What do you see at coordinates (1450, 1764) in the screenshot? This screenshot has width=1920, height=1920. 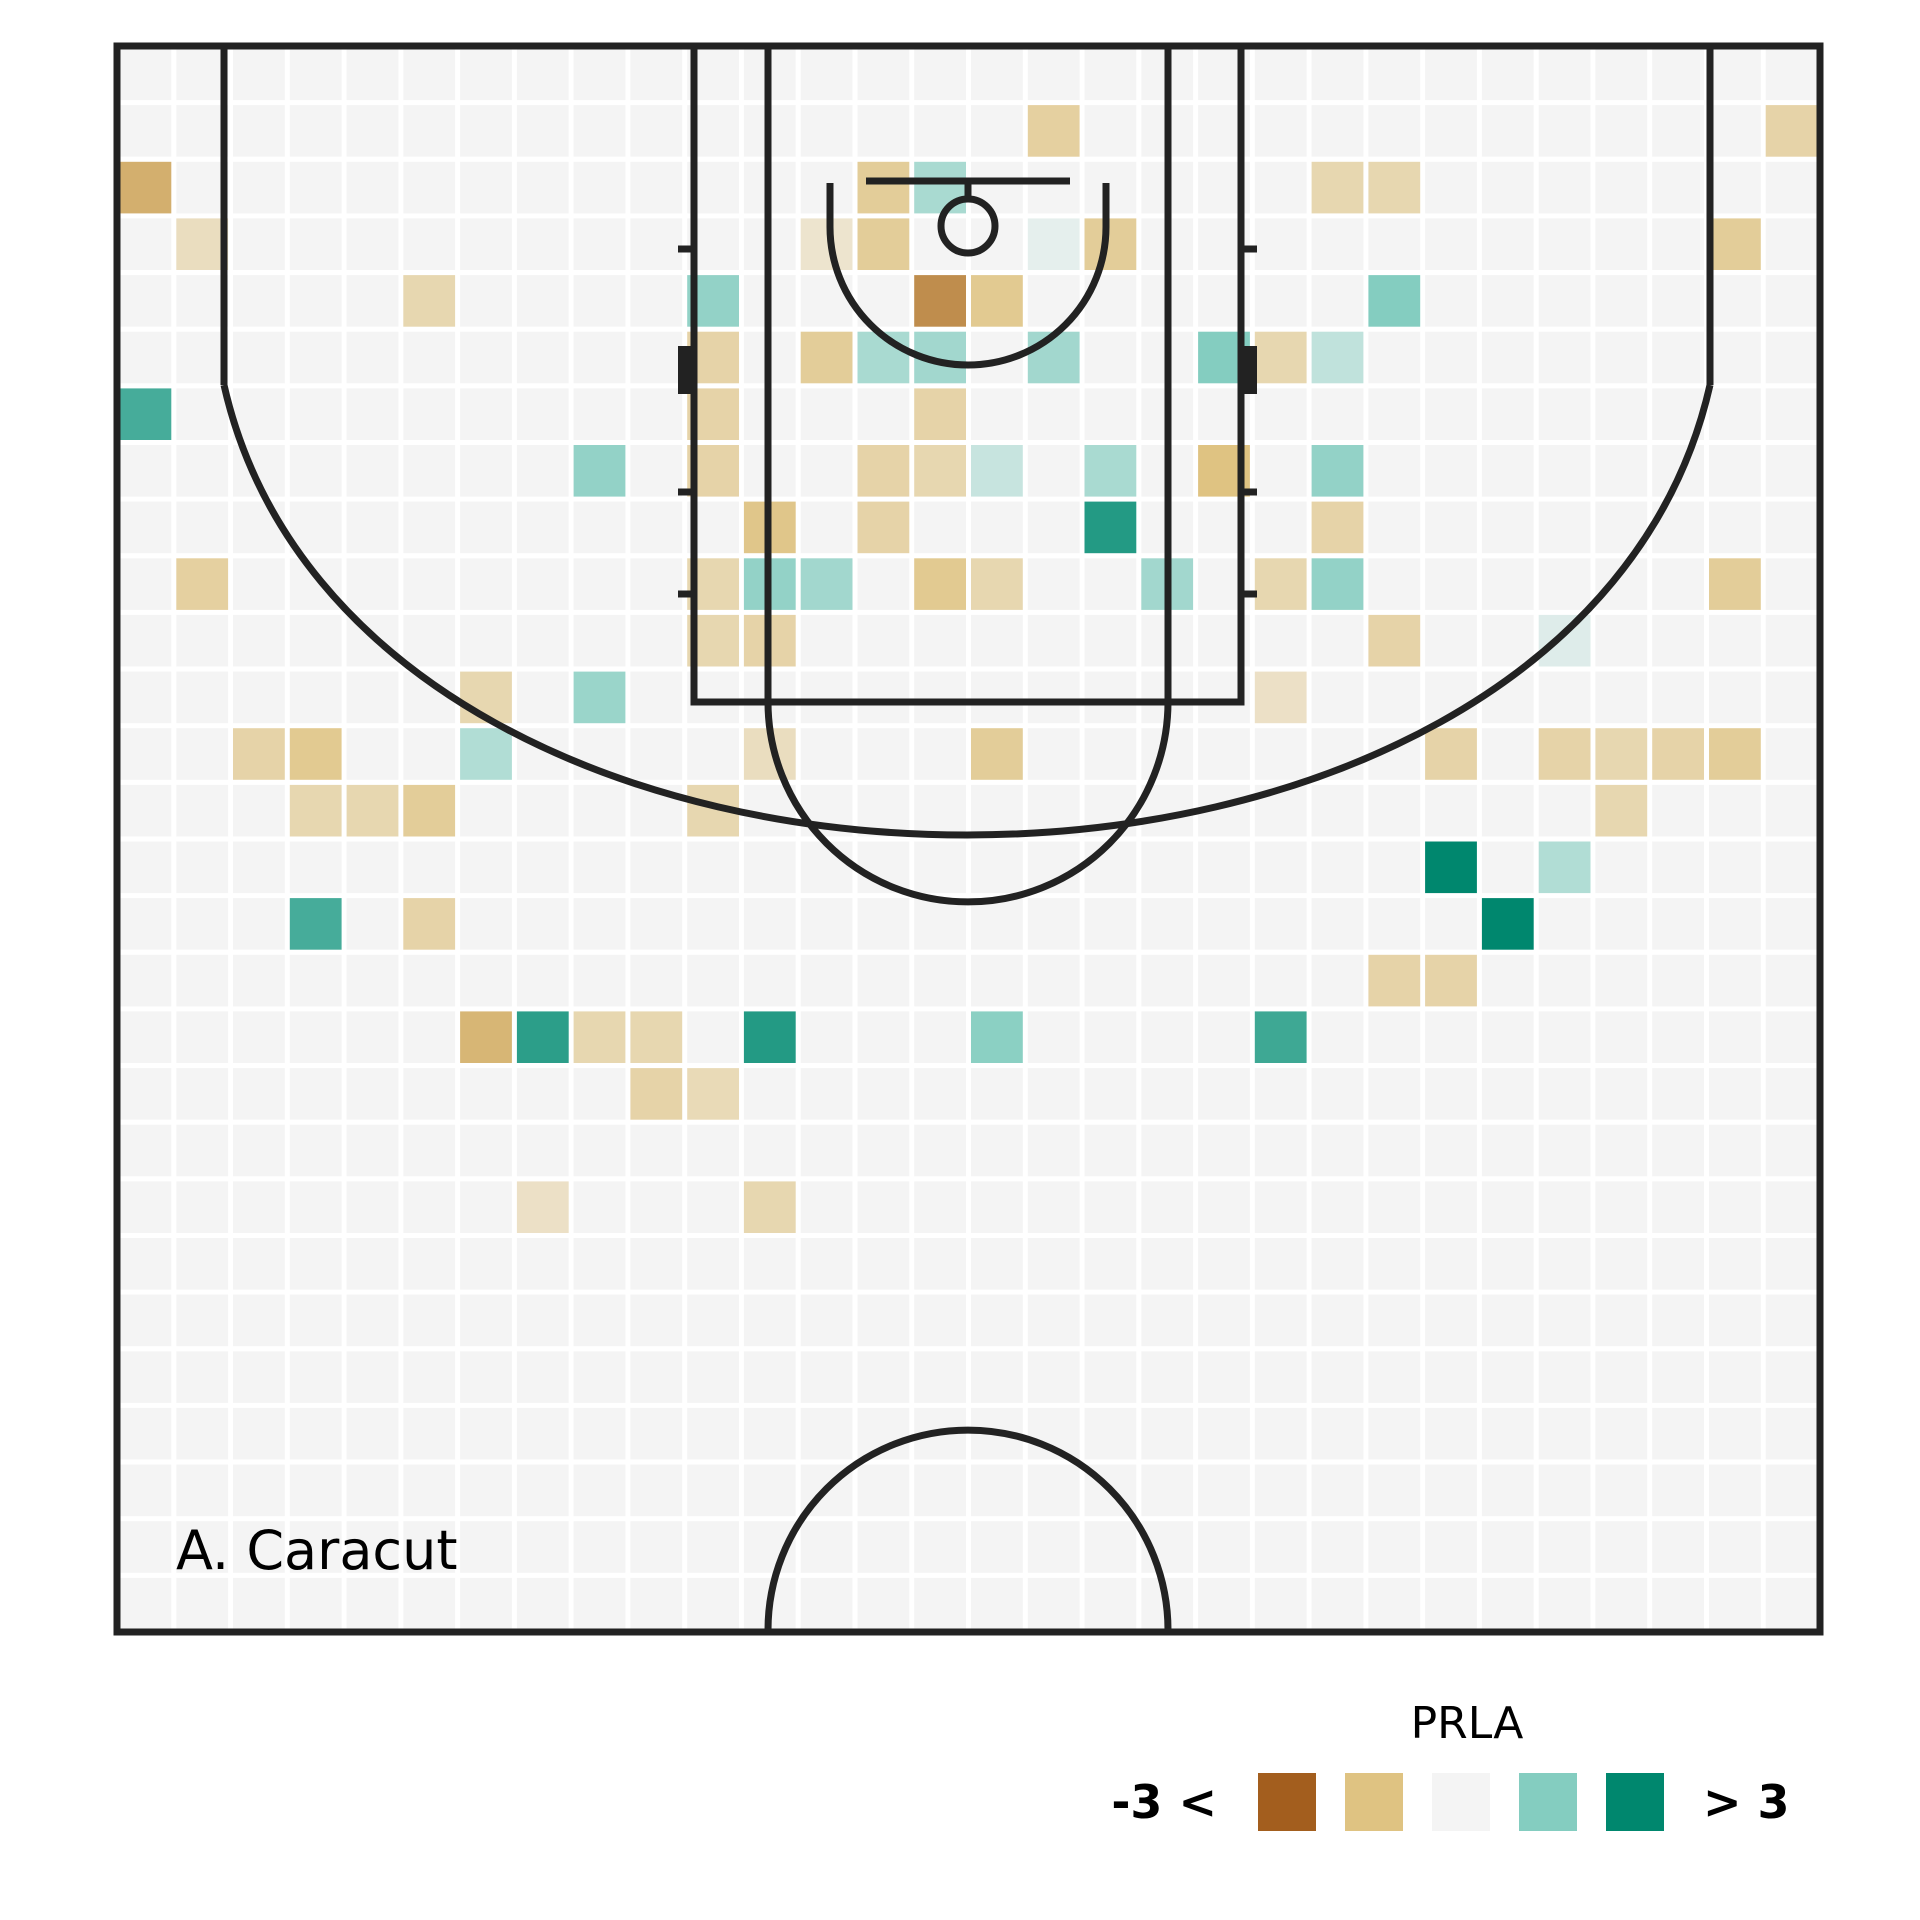 I see `legend: PRLA -3 < > 3` at bounding box center [1450, 1764].